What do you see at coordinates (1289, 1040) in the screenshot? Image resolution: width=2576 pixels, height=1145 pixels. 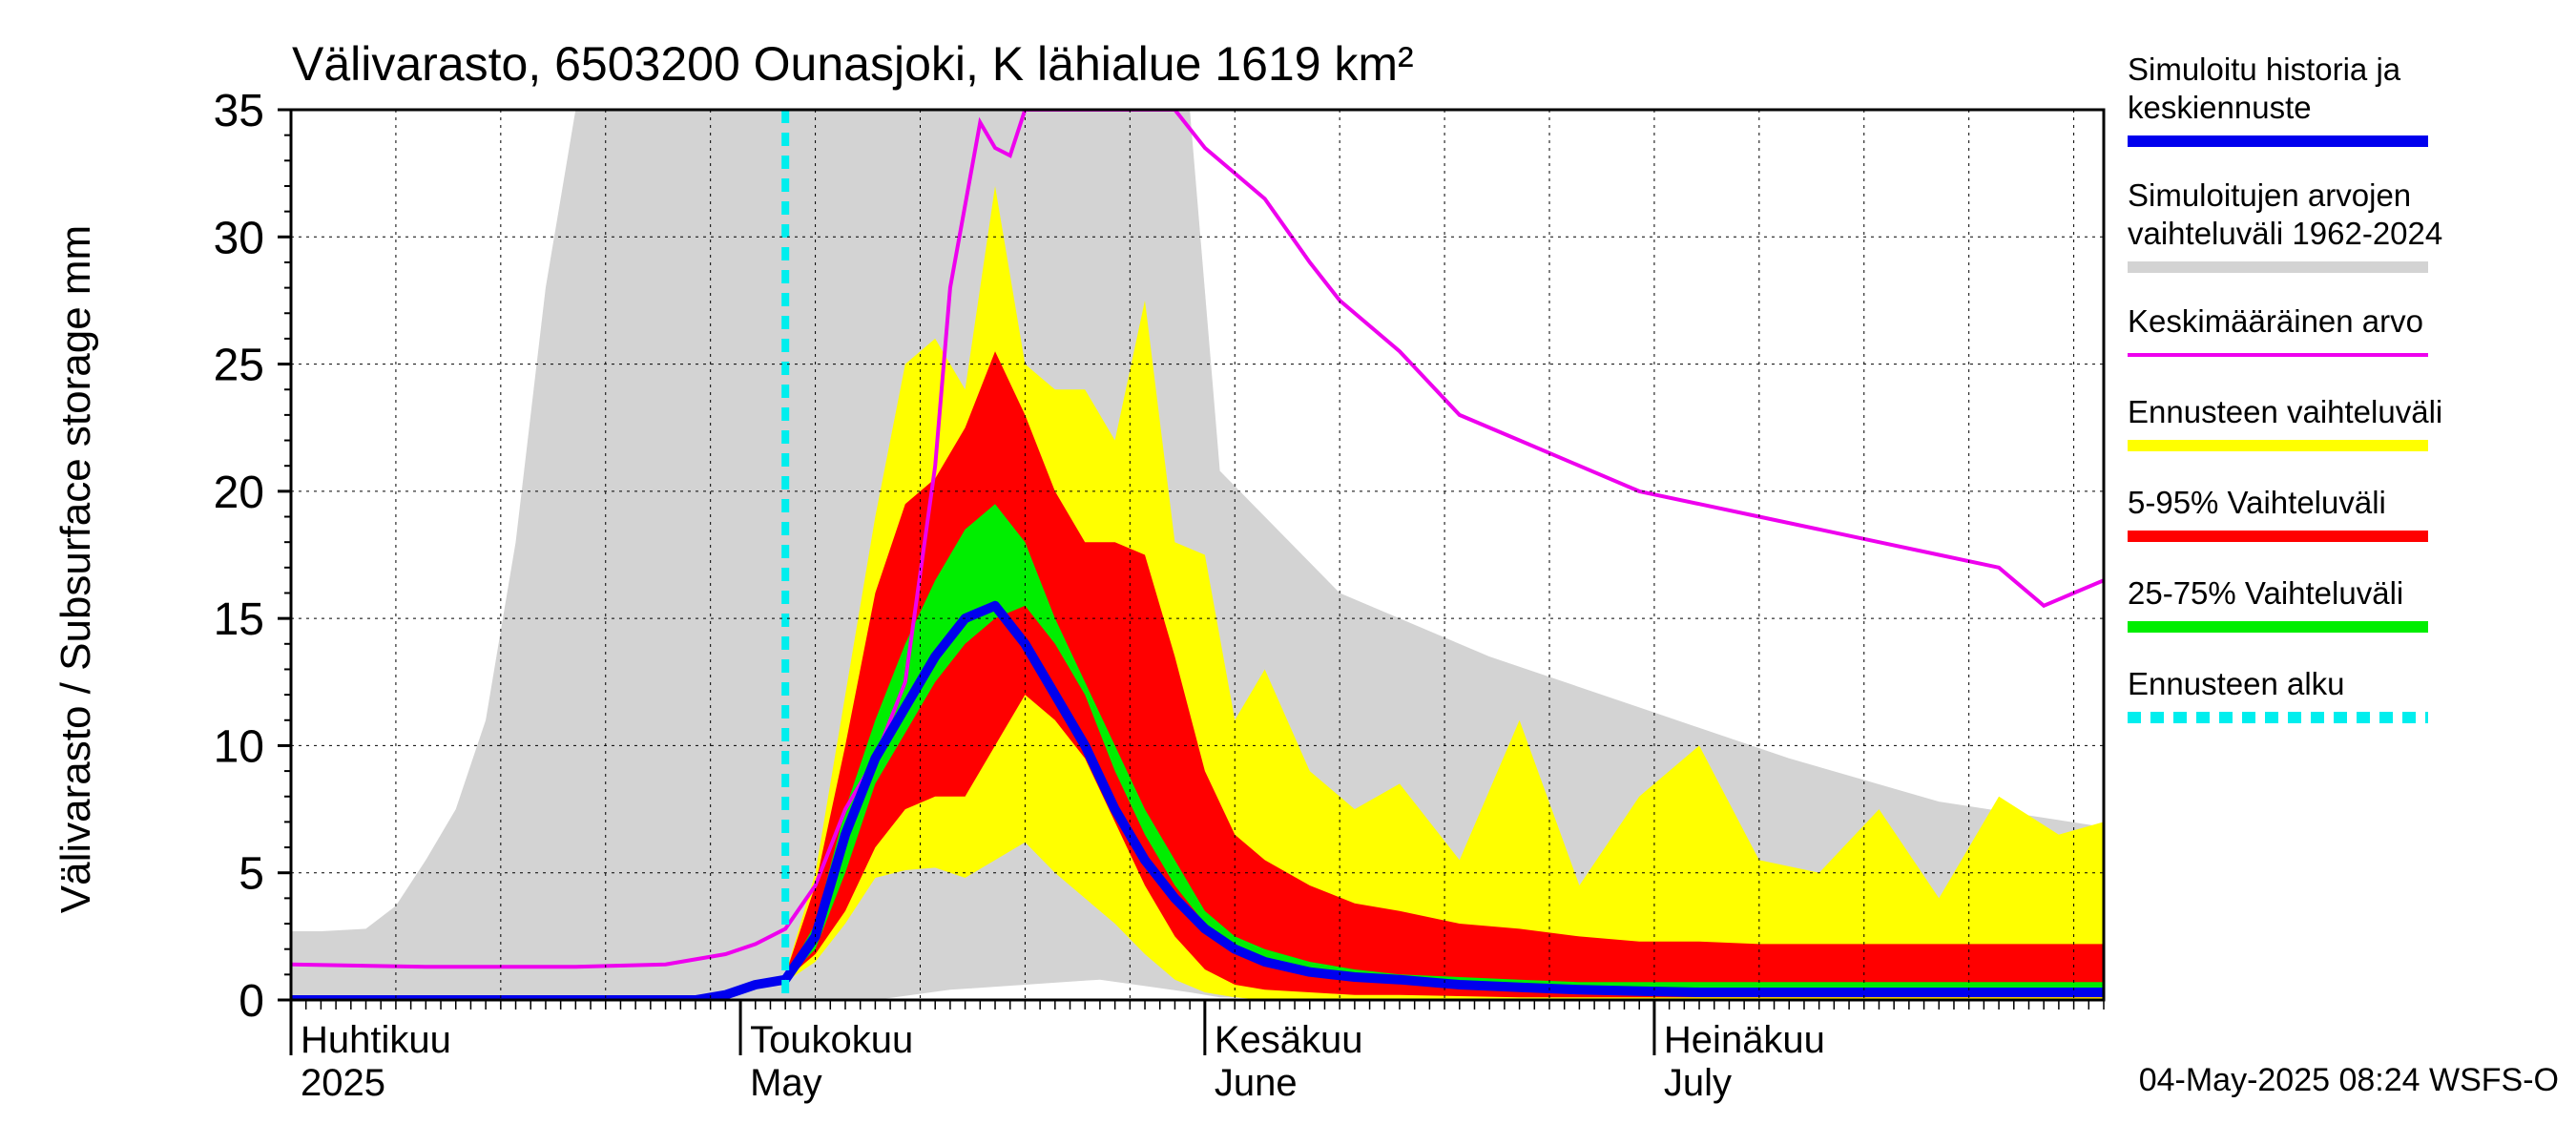 I see `x-month-label-fi: Kesäkuu` at bounding box center [1289, 1040].